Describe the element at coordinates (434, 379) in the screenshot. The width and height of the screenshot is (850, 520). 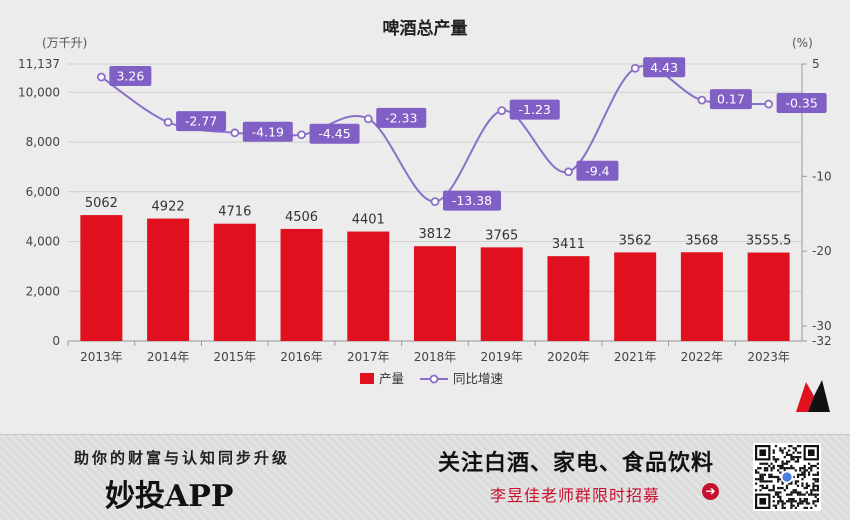
I see `legend-line-marker` at that location.